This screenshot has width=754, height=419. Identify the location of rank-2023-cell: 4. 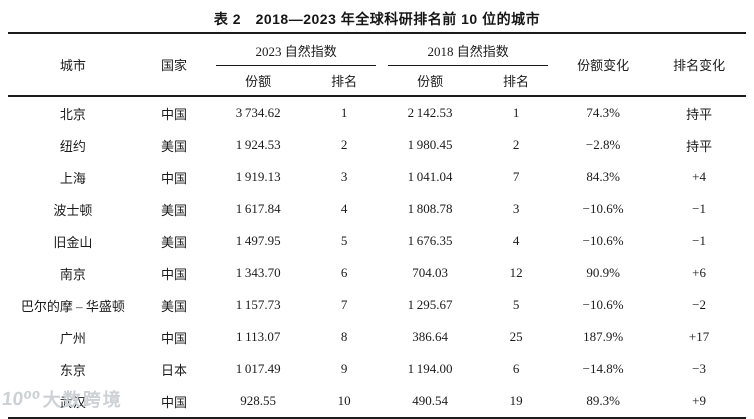
(344, 208).